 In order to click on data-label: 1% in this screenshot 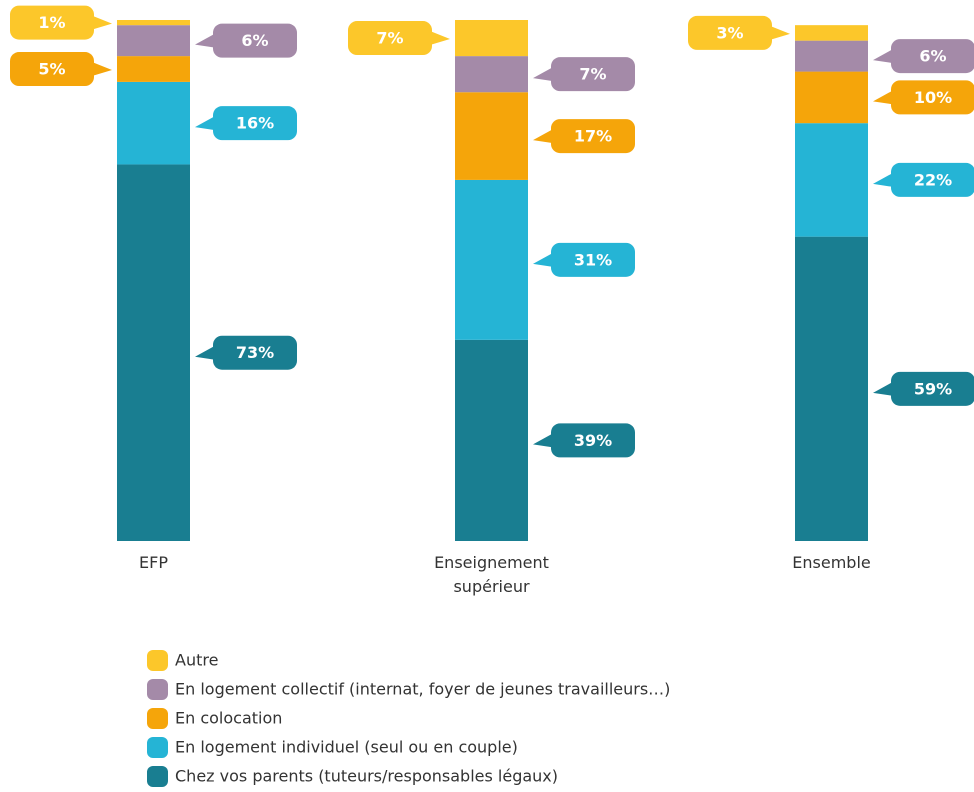, I will do `click(51, 22)`.